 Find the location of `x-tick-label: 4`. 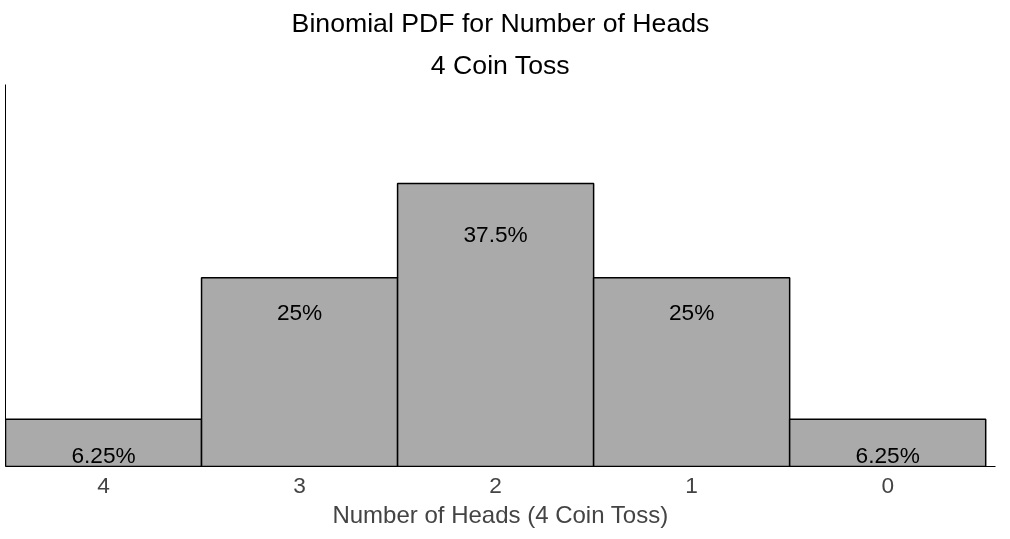

x-tick-label: 4 is located at coordinates (103, 484).